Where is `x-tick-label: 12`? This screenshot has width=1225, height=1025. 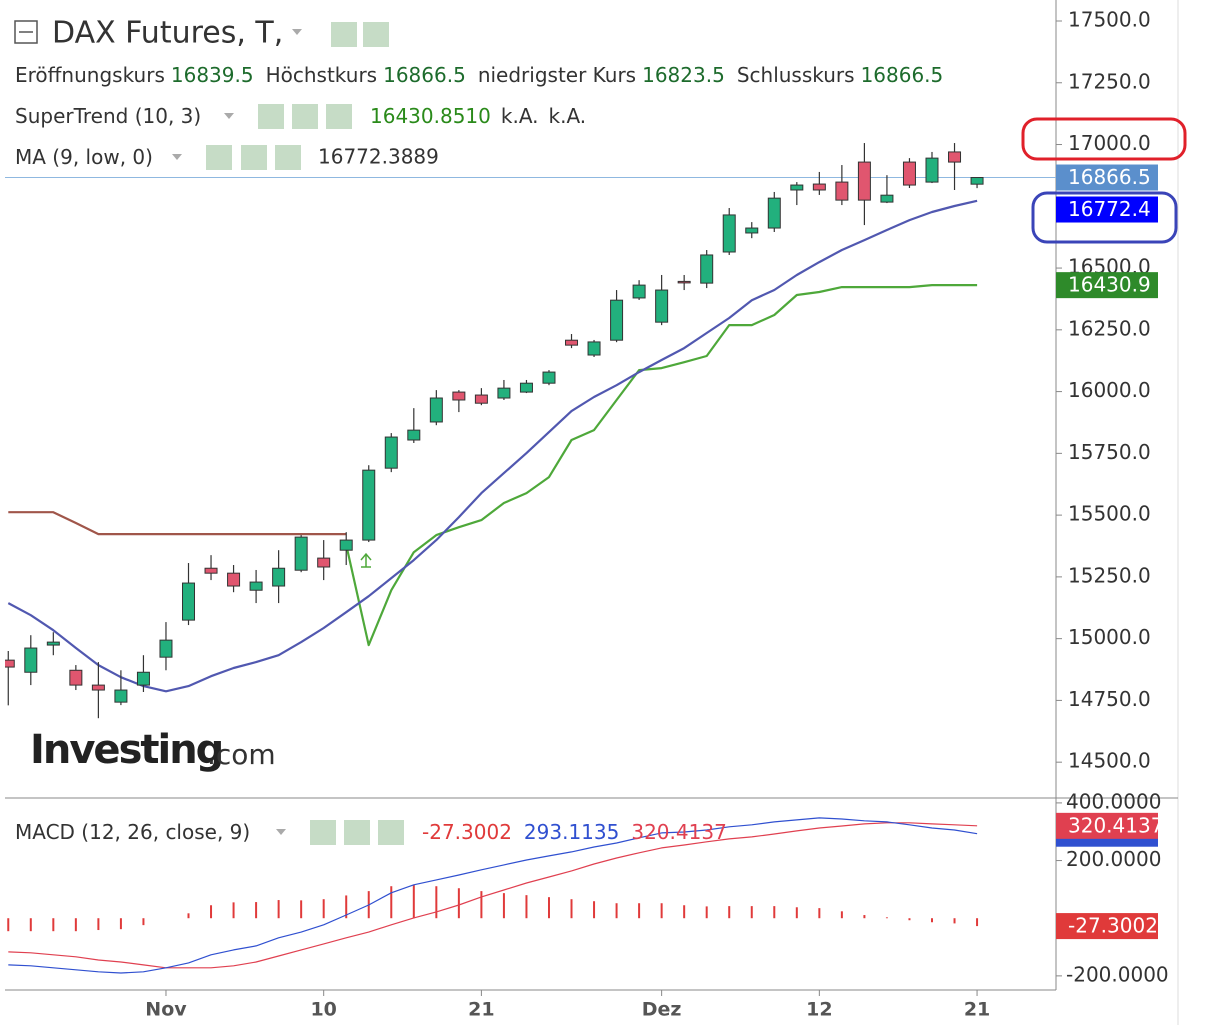 x-tick-label: 12 is located at coordinates (819, 1010).